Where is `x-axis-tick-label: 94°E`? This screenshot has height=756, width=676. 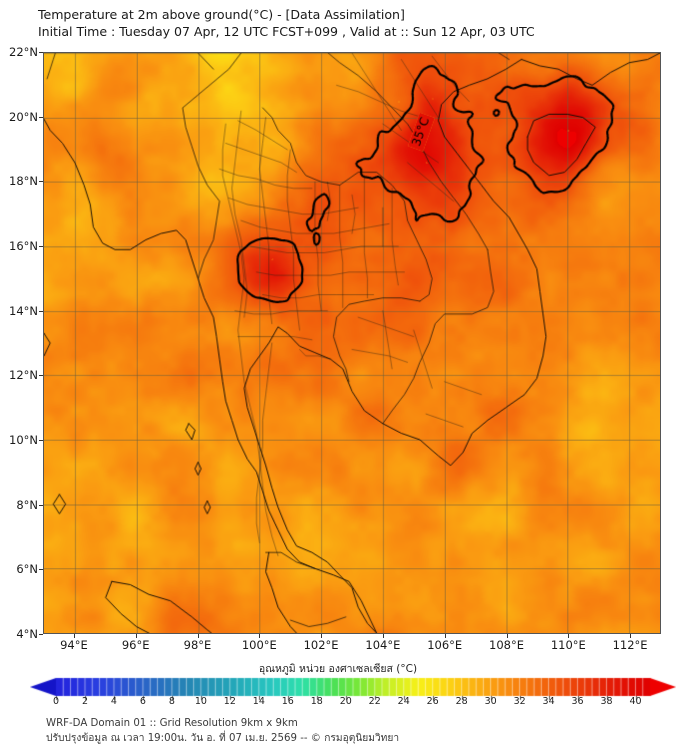 x-axis-tick-label: 94°E is located at coordinates (74, 645).